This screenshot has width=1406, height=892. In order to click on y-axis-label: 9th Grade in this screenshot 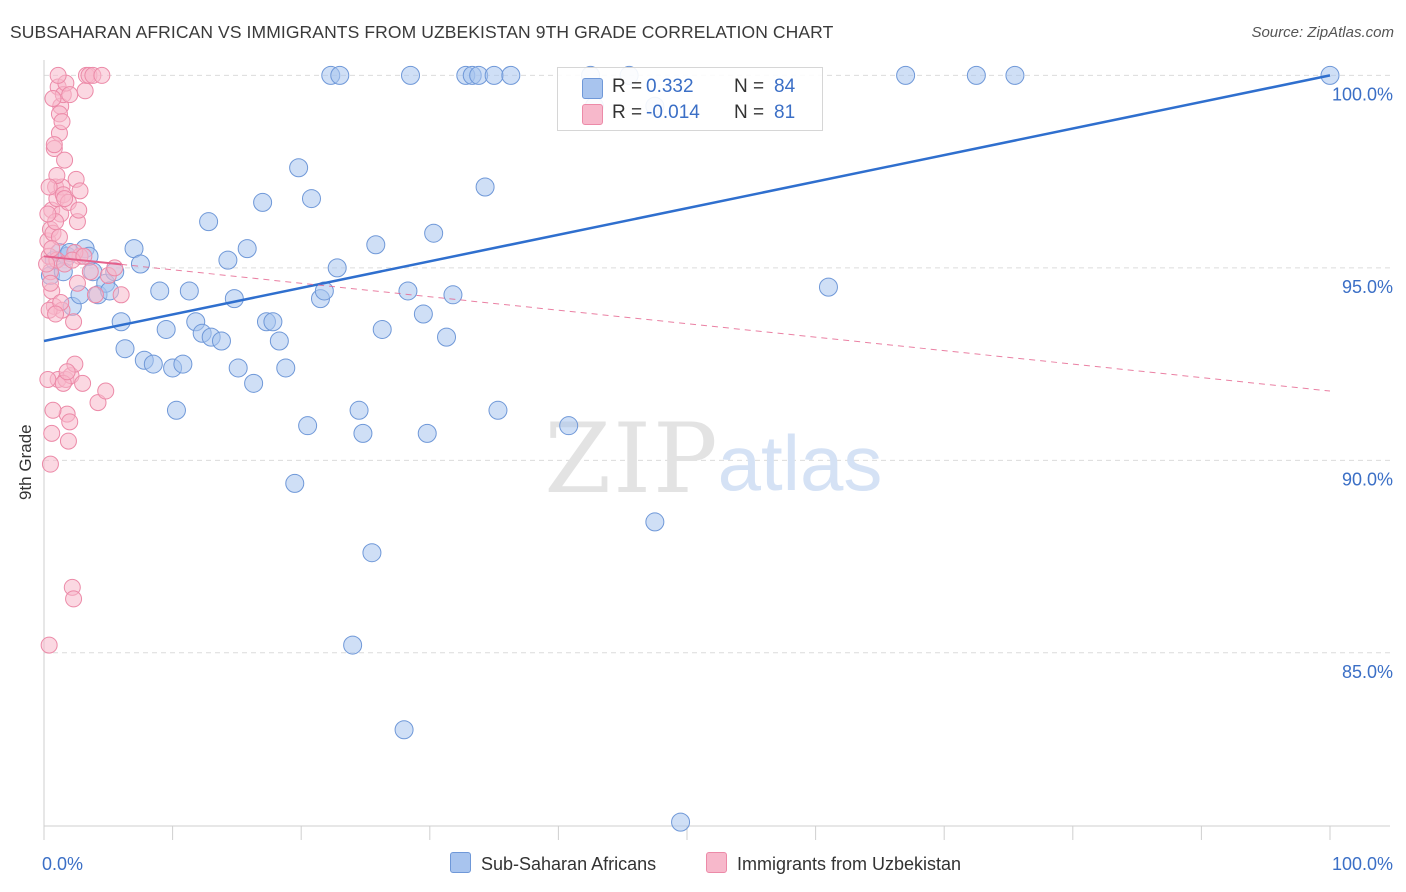, I will do `click(25, 462)`.